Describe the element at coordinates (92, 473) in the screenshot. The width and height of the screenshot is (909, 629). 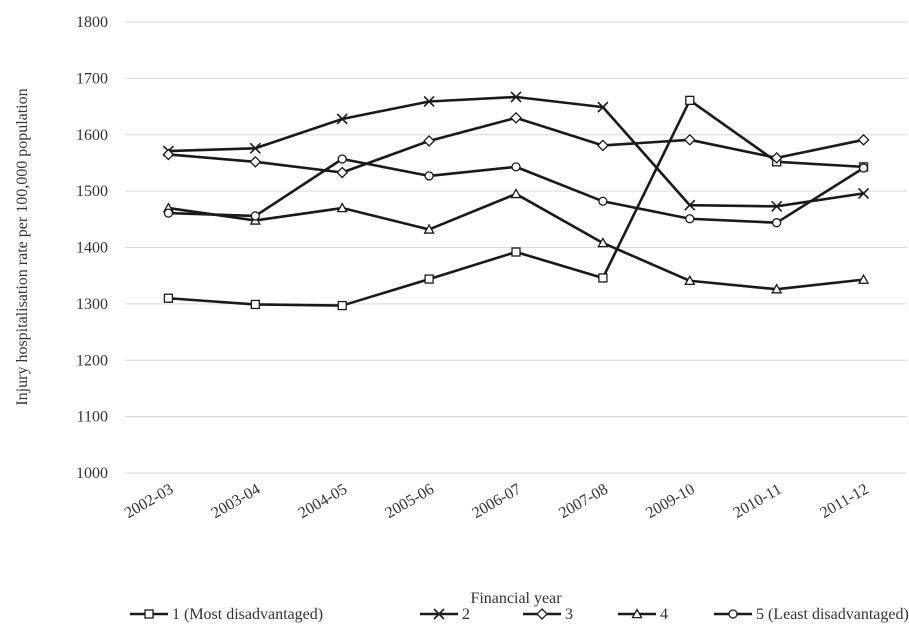
I see `y-tick-label: 1000` at that location.